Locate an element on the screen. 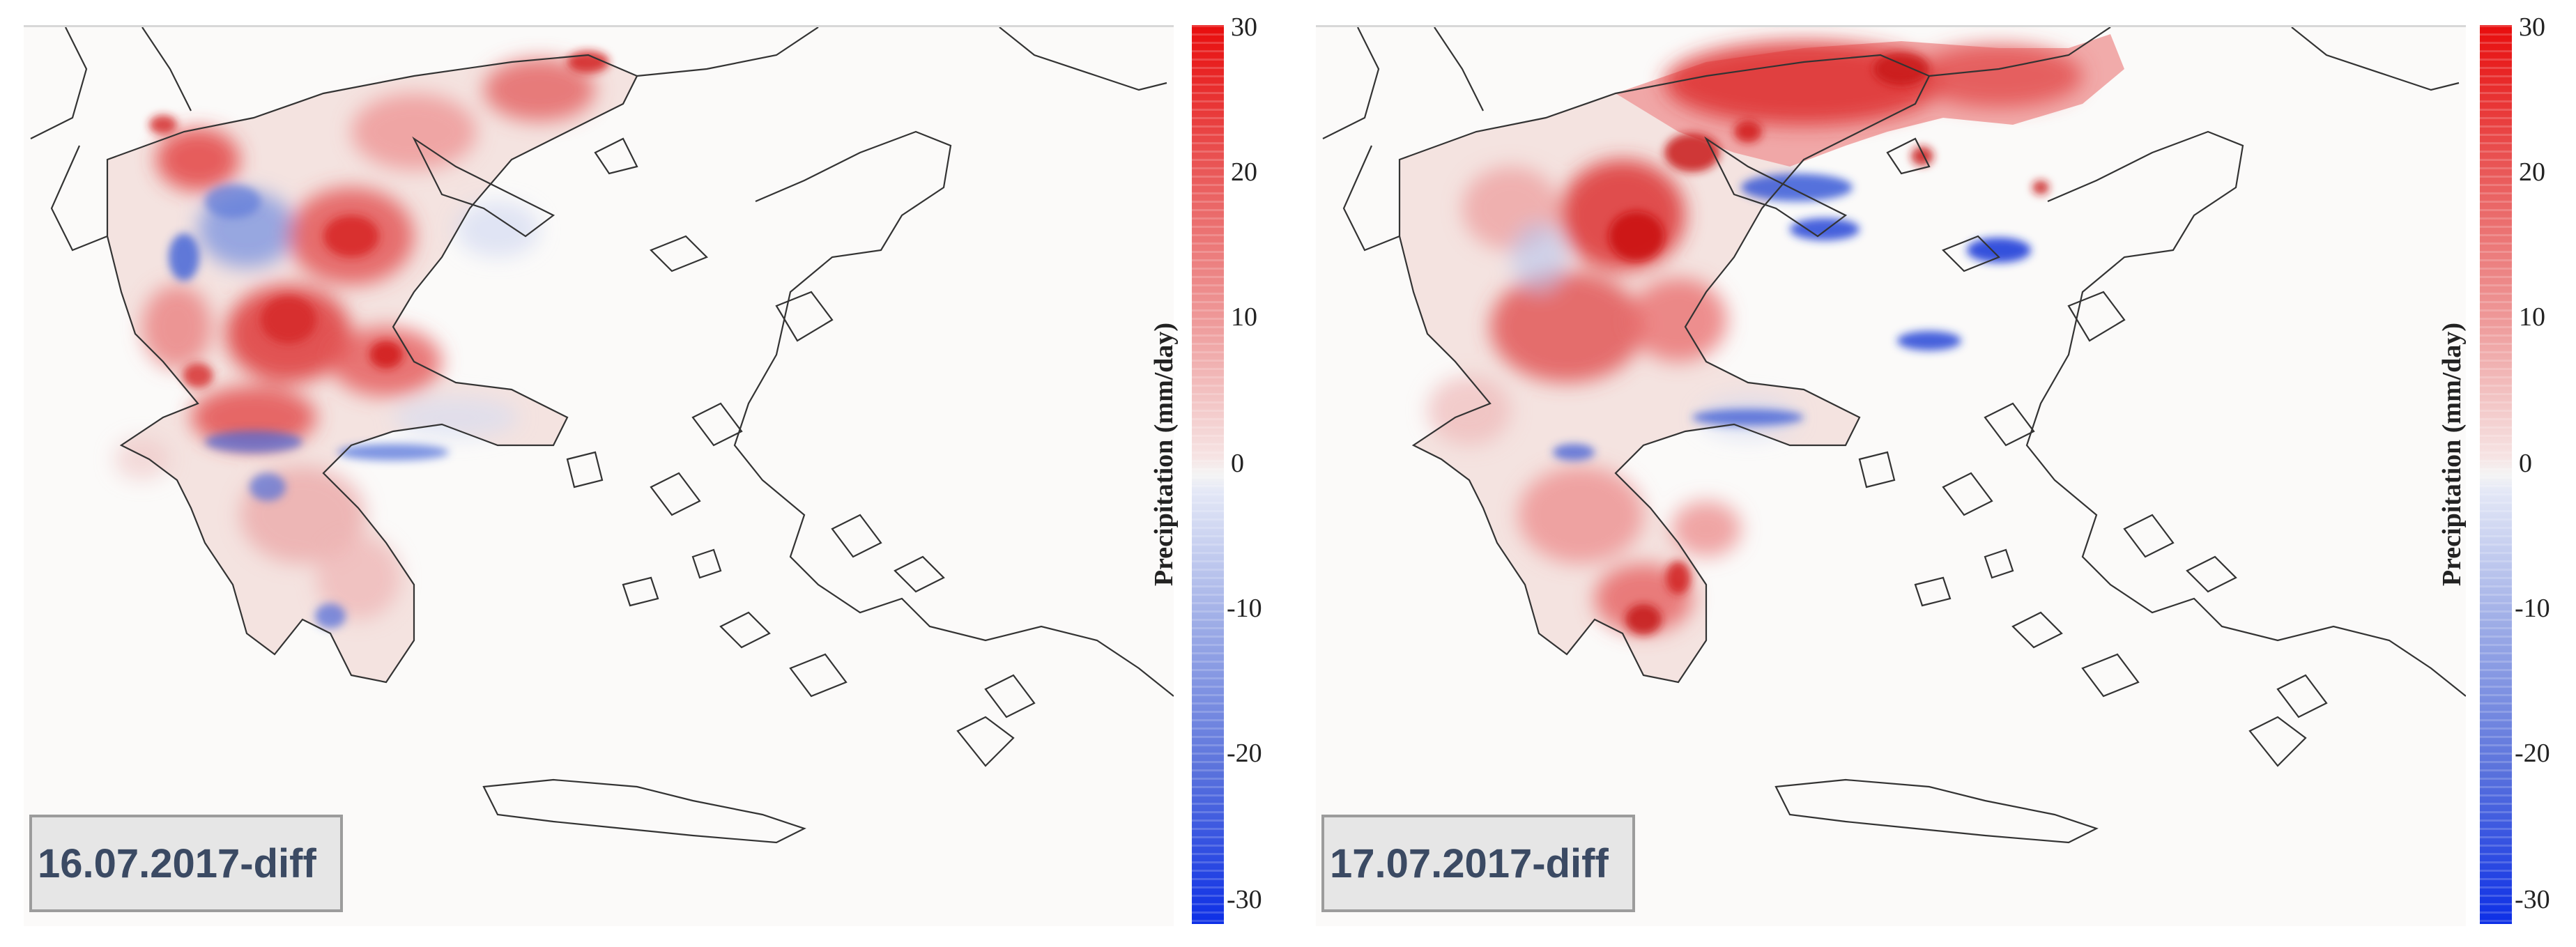 The image size is (2576, 947). date-label: 17.07.2017-diff is located at coordinates (1470, 863).